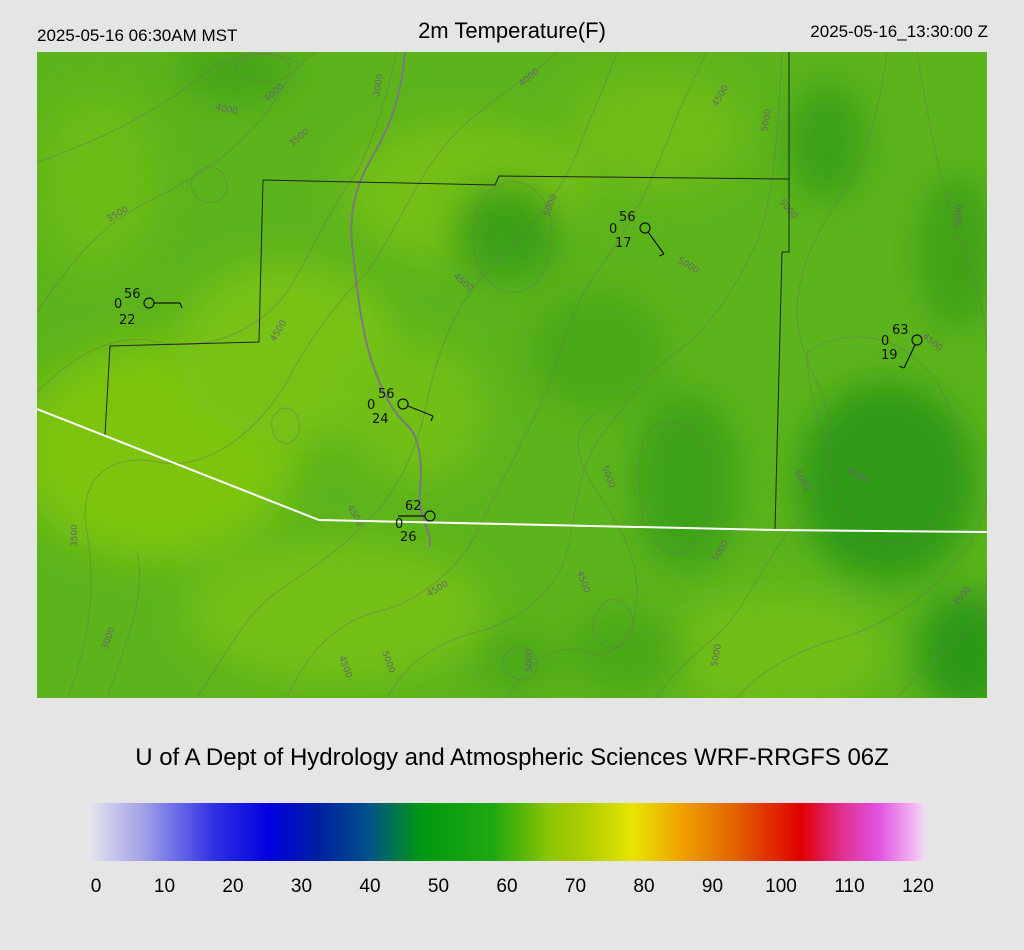 The image size is (1024, 950). Describe the element at coordinates (507, 886) in the screenshot. I see `colorbar-tick-label: 60` at that location.